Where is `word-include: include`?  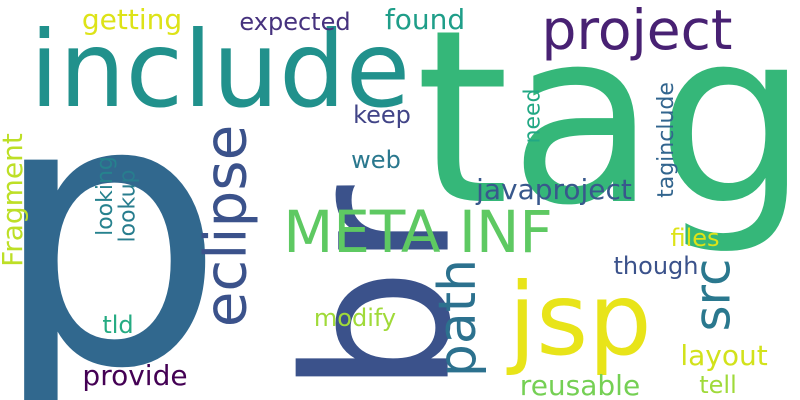 word-include: include is located at coordinates (220, 69).